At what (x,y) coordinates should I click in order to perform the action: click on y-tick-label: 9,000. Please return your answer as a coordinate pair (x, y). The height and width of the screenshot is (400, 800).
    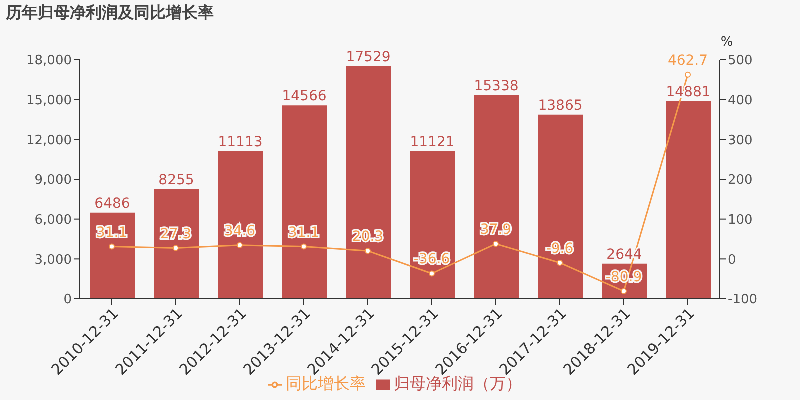
    Looking at the image, I should click on (53, 180).